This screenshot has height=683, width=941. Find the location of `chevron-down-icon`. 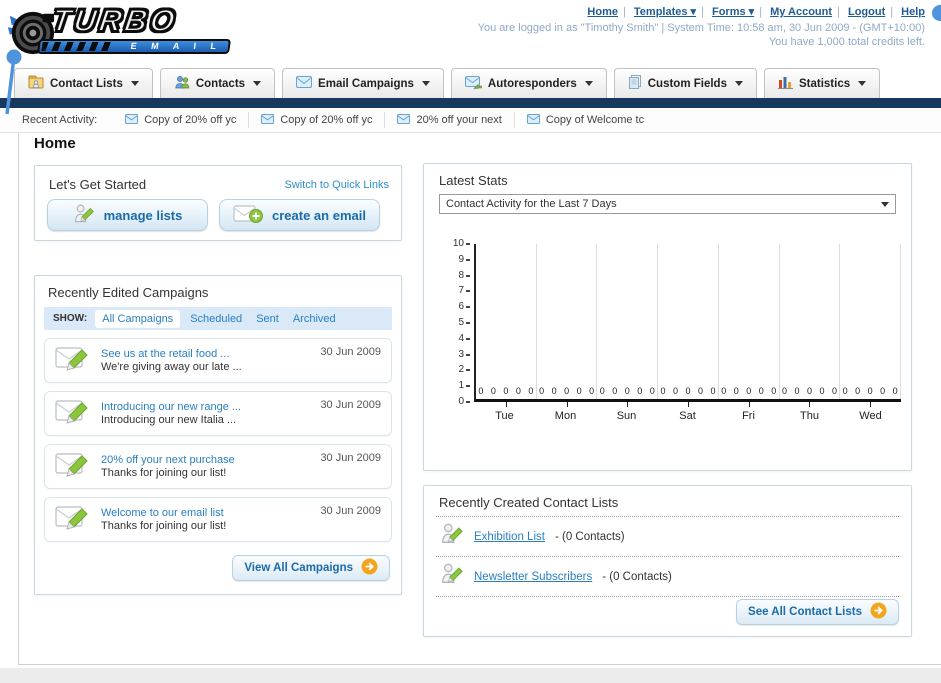

chevron-down-icon is located at coordinates (588, 83).